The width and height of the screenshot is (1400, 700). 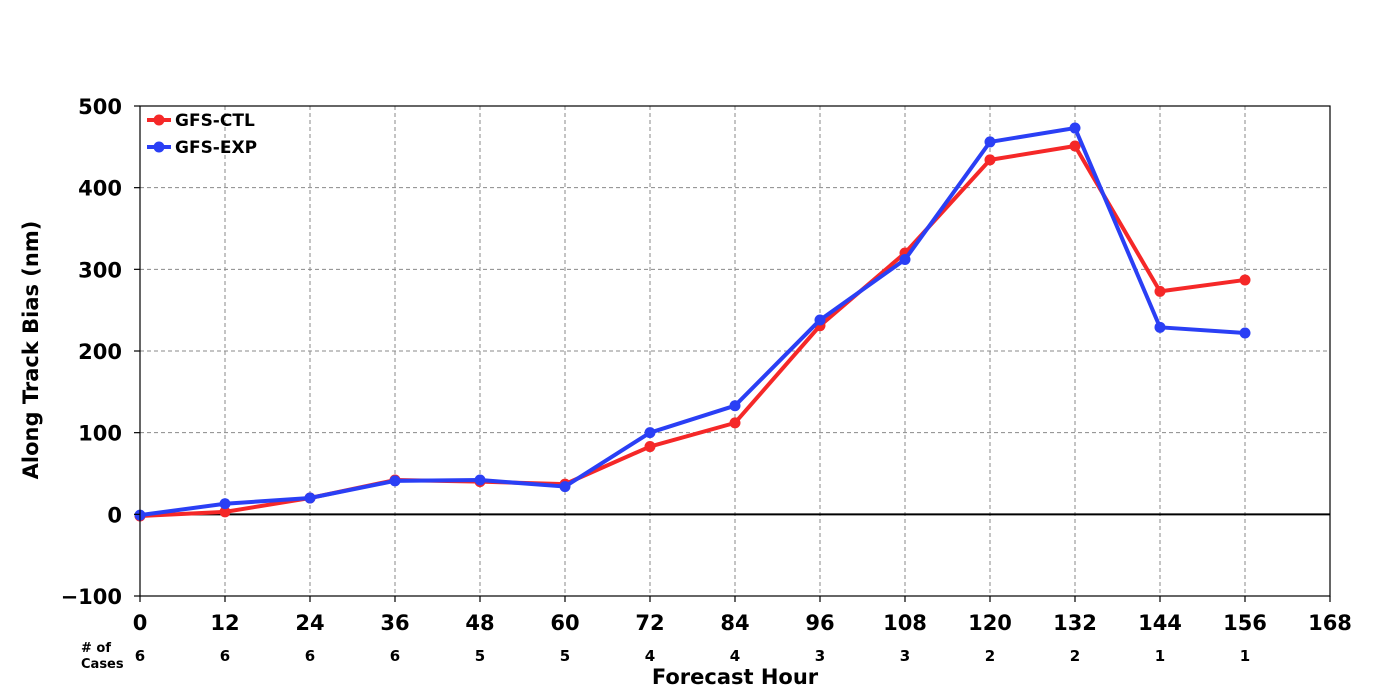 I want to click on y-tick-labels: −100 0 100 200 300 400 500, so click(x=100, y=352).